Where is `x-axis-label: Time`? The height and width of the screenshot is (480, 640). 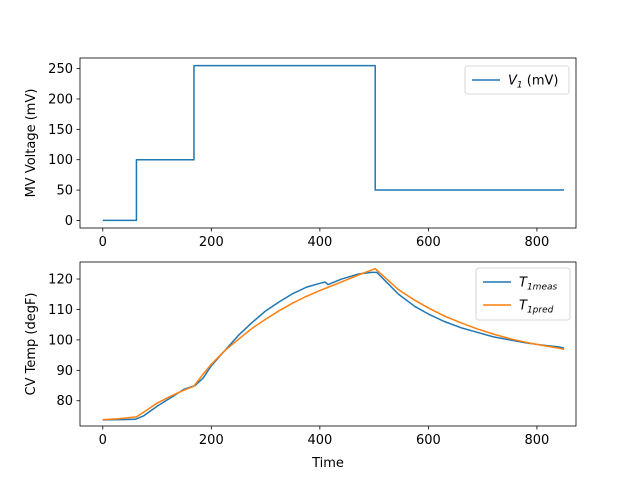 x-axis-label: Time is located at coordinates (327, 463).